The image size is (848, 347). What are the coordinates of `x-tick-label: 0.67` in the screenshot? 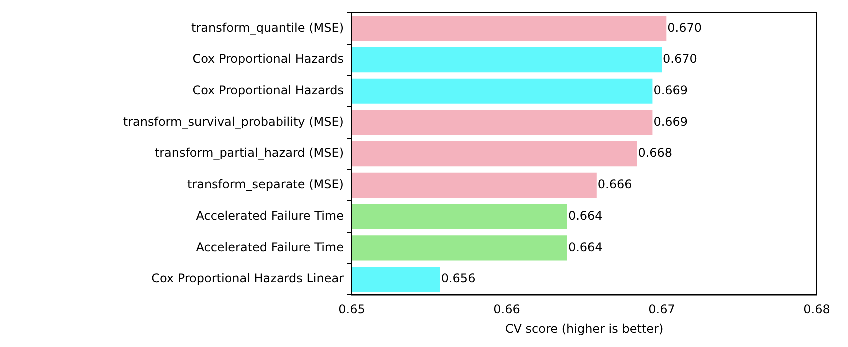 It's located at (662, 309).